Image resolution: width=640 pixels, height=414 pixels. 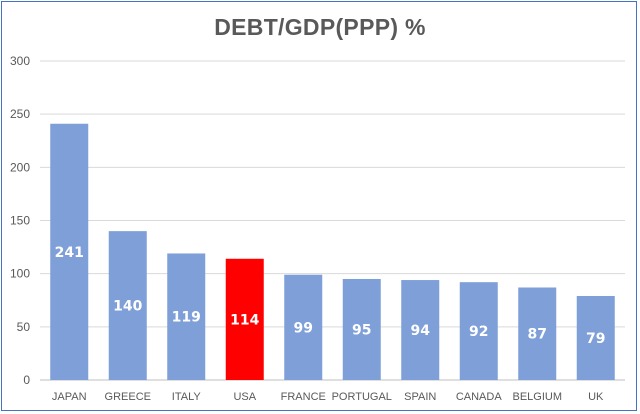 I want to click on bar-usa, so click(x=244, y=319).